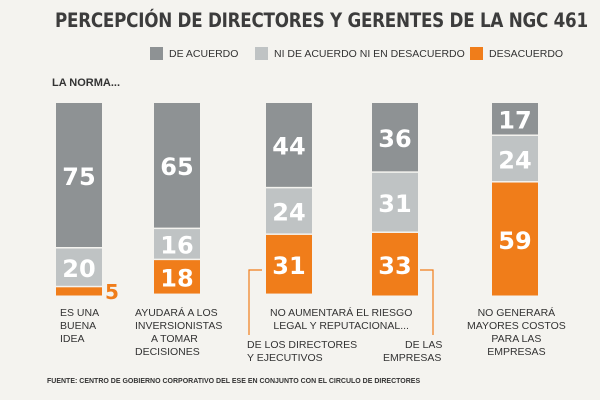  Describe the element at coordinates (302, 345) in the screenshot. I see `category-label-line: DE LOS DIRECTORES` at that location.